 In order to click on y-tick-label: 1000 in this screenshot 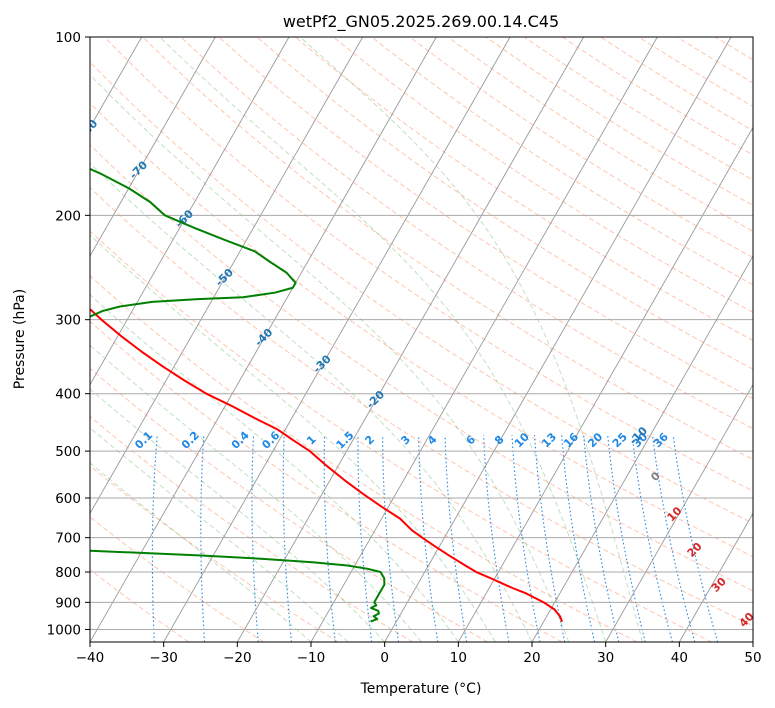, I will do `click(64, 630)`.